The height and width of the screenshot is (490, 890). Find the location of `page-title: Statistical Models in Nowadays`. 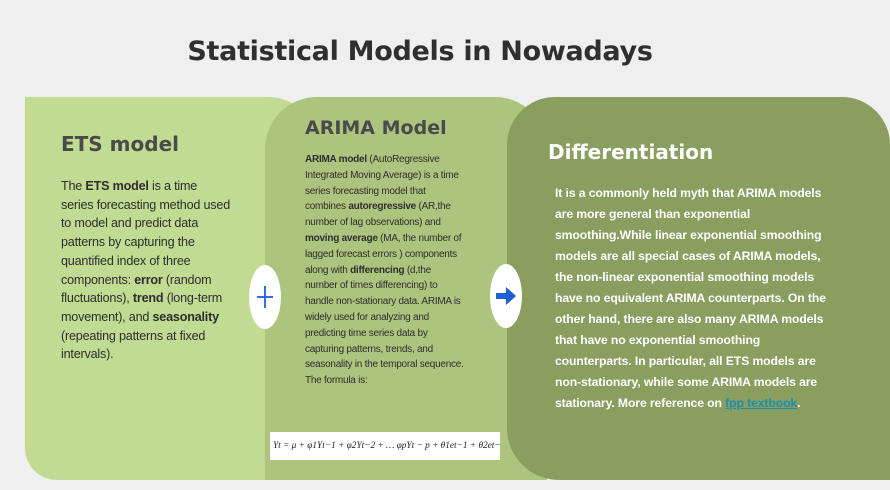

page-title: Statistical Models in Nowadays is located at coordinates (420, 51).